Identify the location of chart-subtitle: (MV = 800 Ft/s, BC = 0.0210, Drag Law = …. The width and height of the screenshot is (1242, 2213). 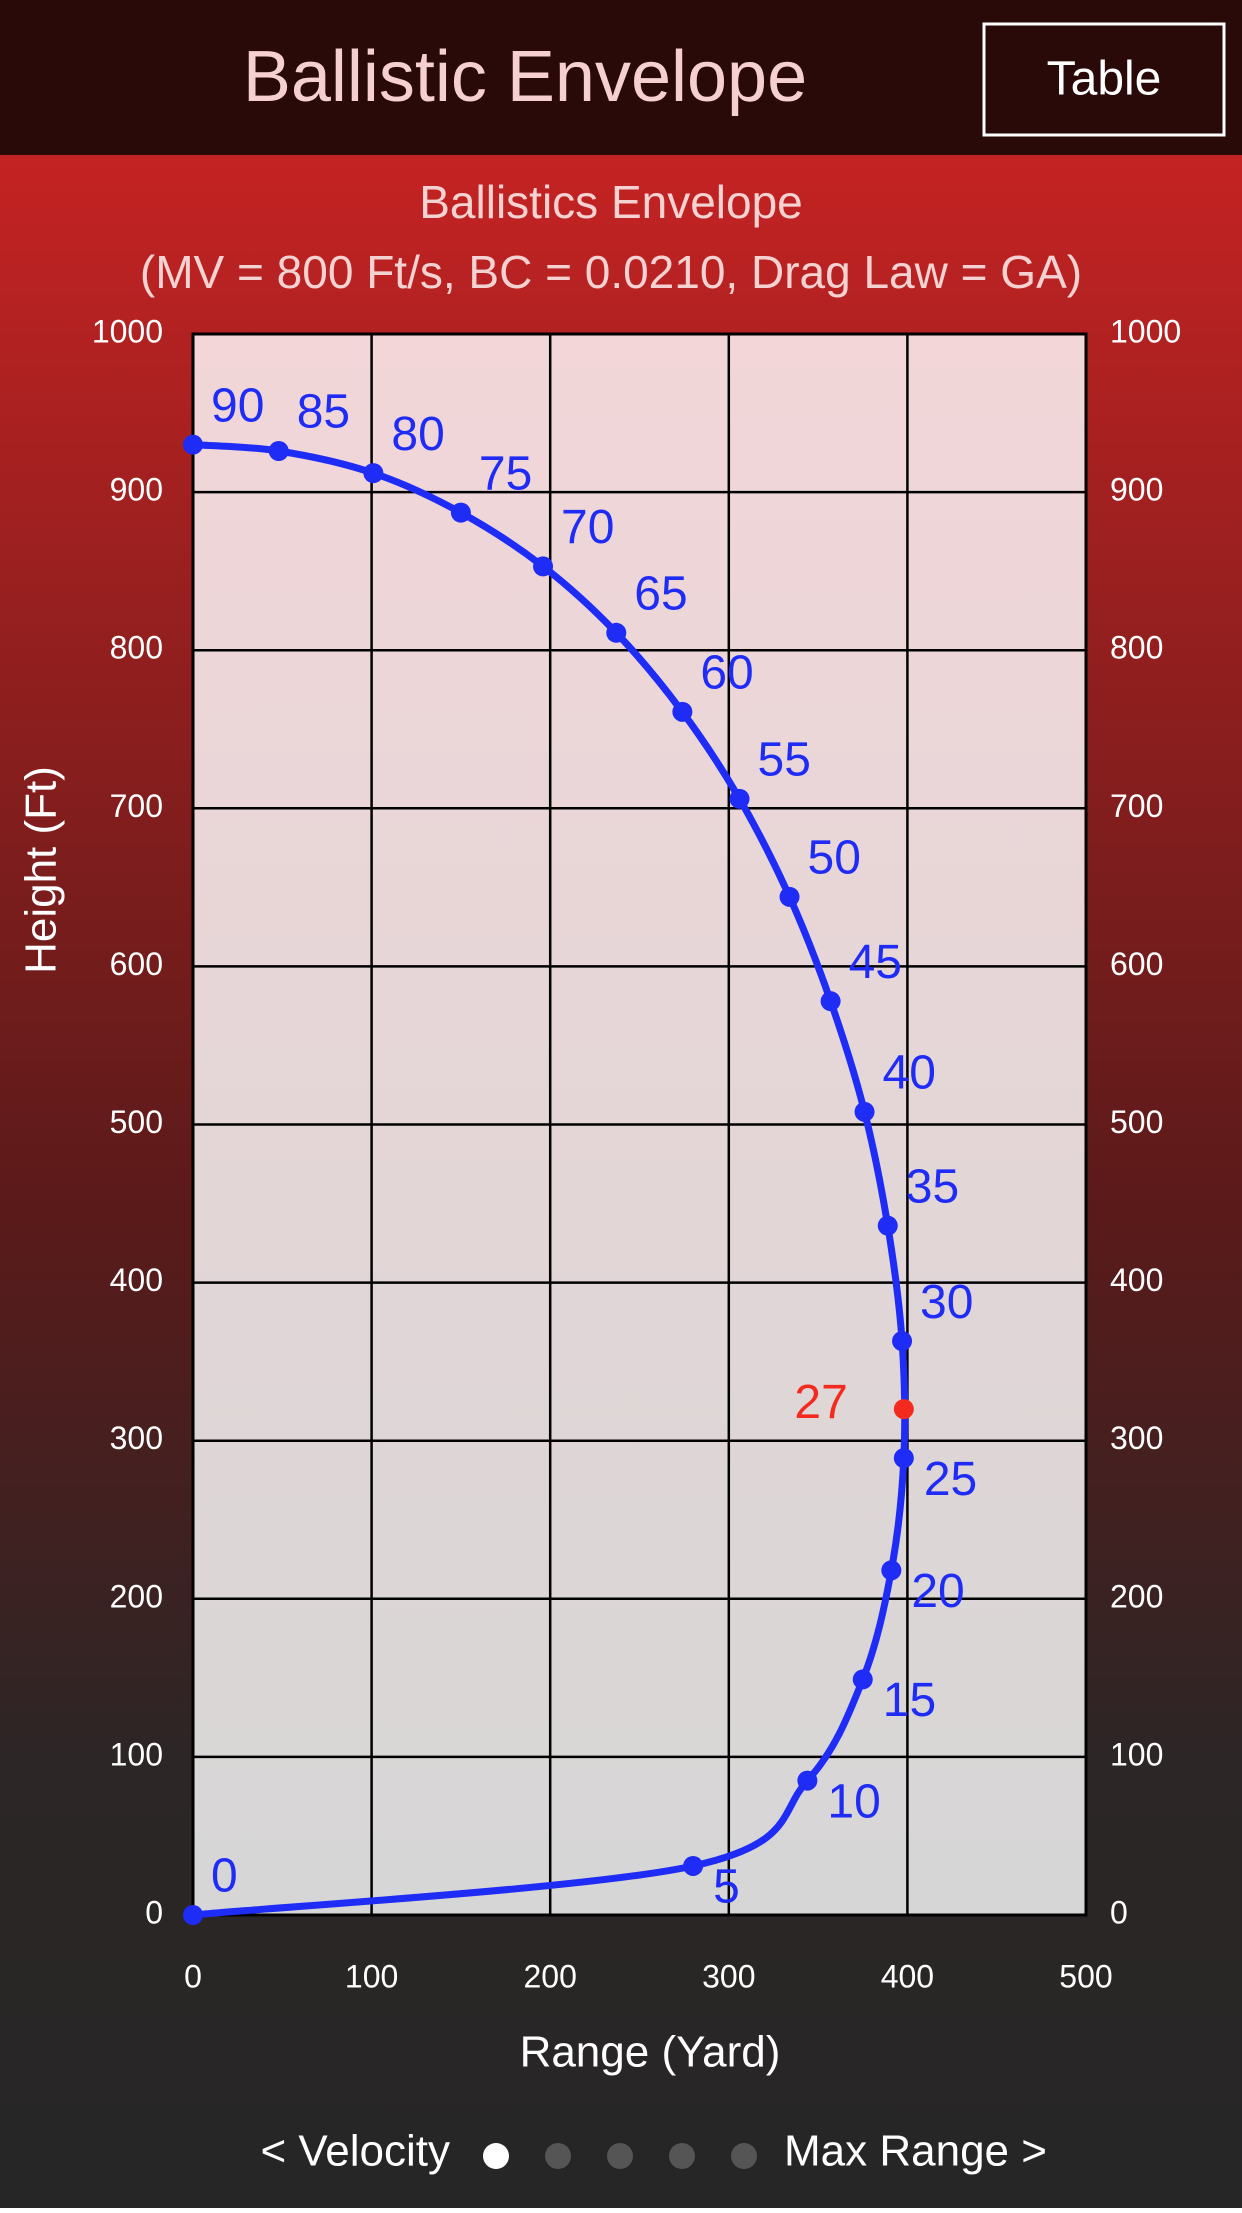
(611, 272).